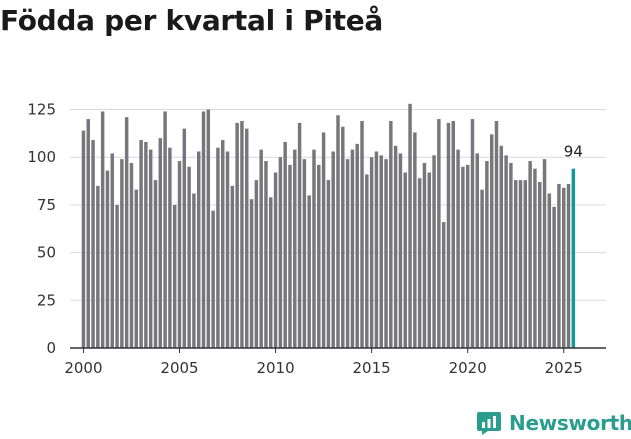  Describe the element at coordinates (564, 368) in the screenshot. I see `x-tick-label: 2025` at that location.